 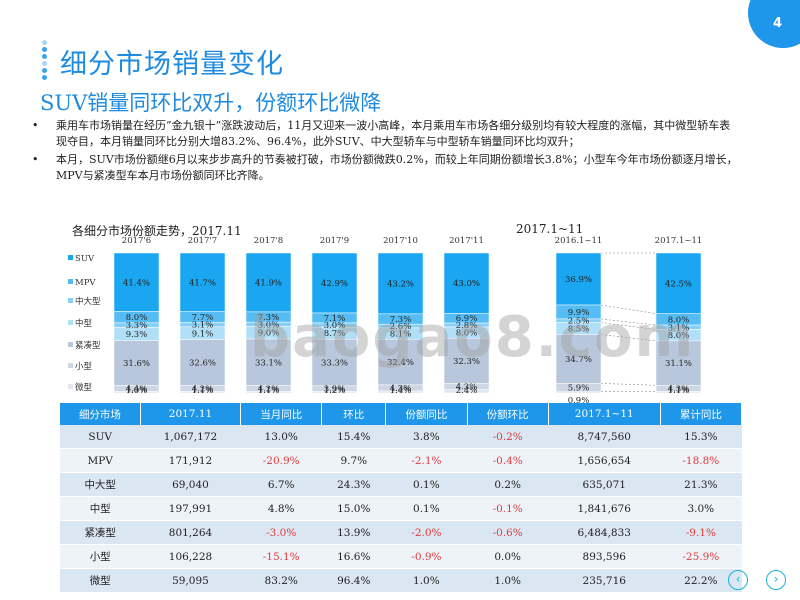 What do you see at coordinates (701, 532) in the screenshot?
I see `table-cell: -9.1%` at bounding box center [701, 532].